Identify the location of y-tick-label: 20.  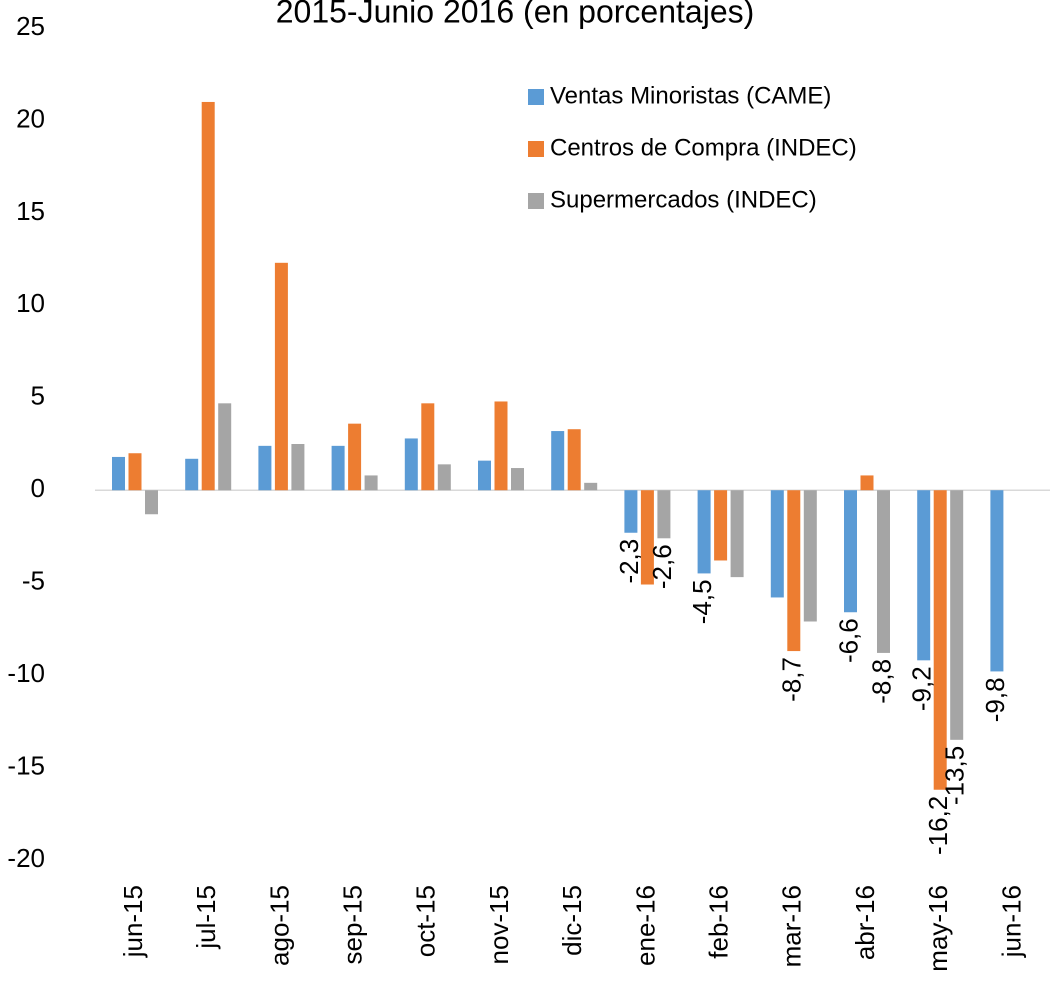
(30, 118).